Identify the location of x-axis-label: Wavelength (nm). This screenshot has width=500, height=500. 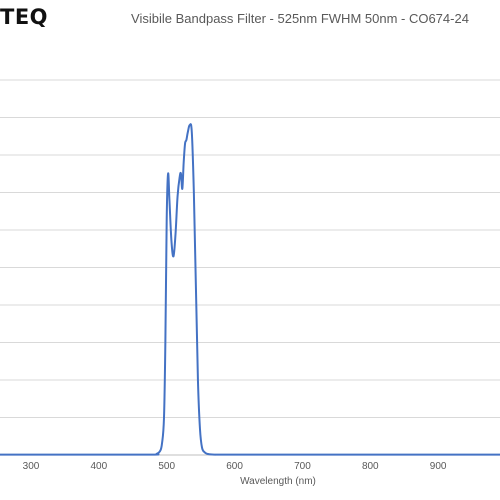
(278, 481).